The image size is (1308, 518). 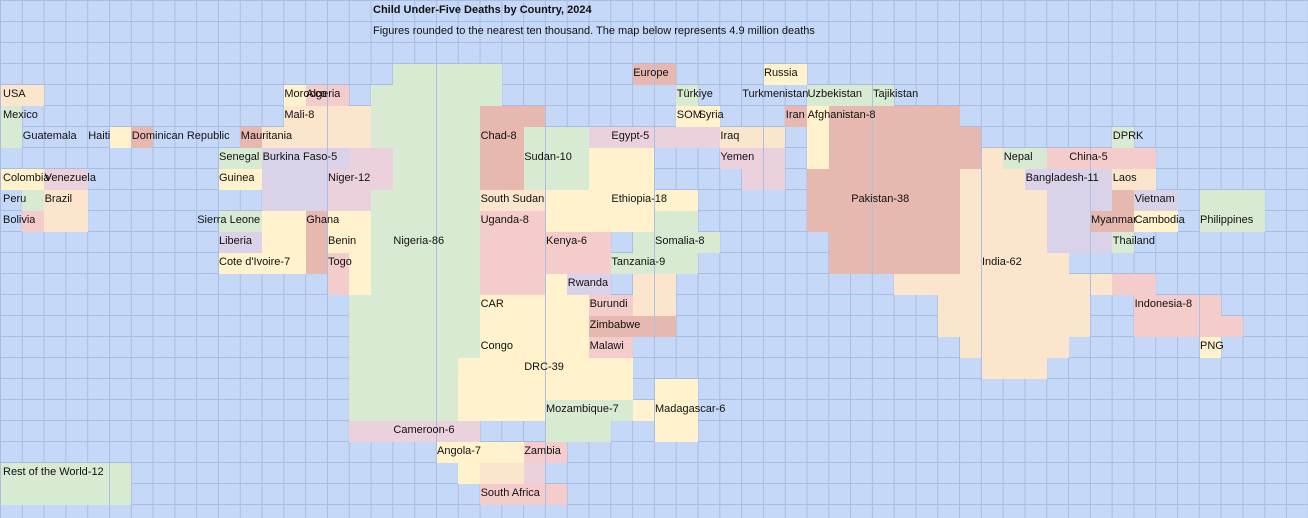 I want to click on country-label: Cote d'Ivoire-7, so click(x=255, y=262).